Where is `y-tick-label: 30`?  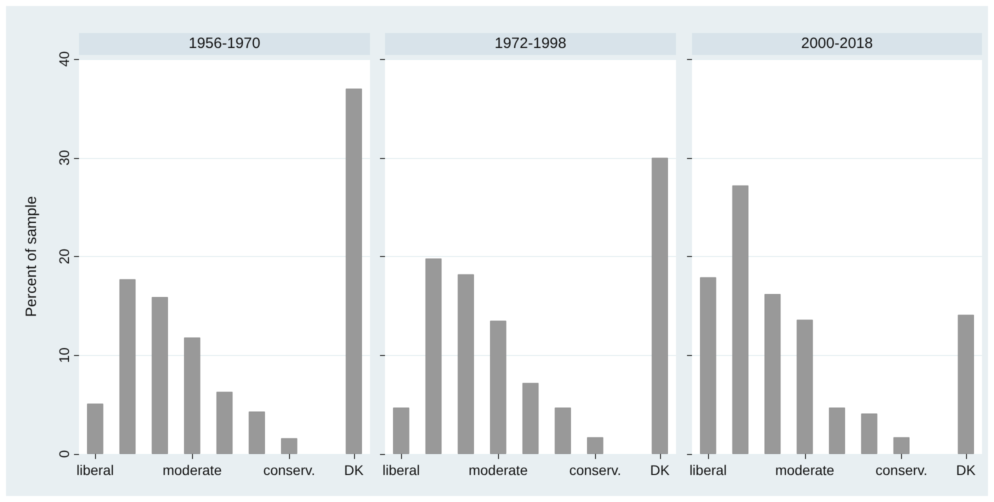 y-tick-label: 30 is located at coordinates (64, 158).